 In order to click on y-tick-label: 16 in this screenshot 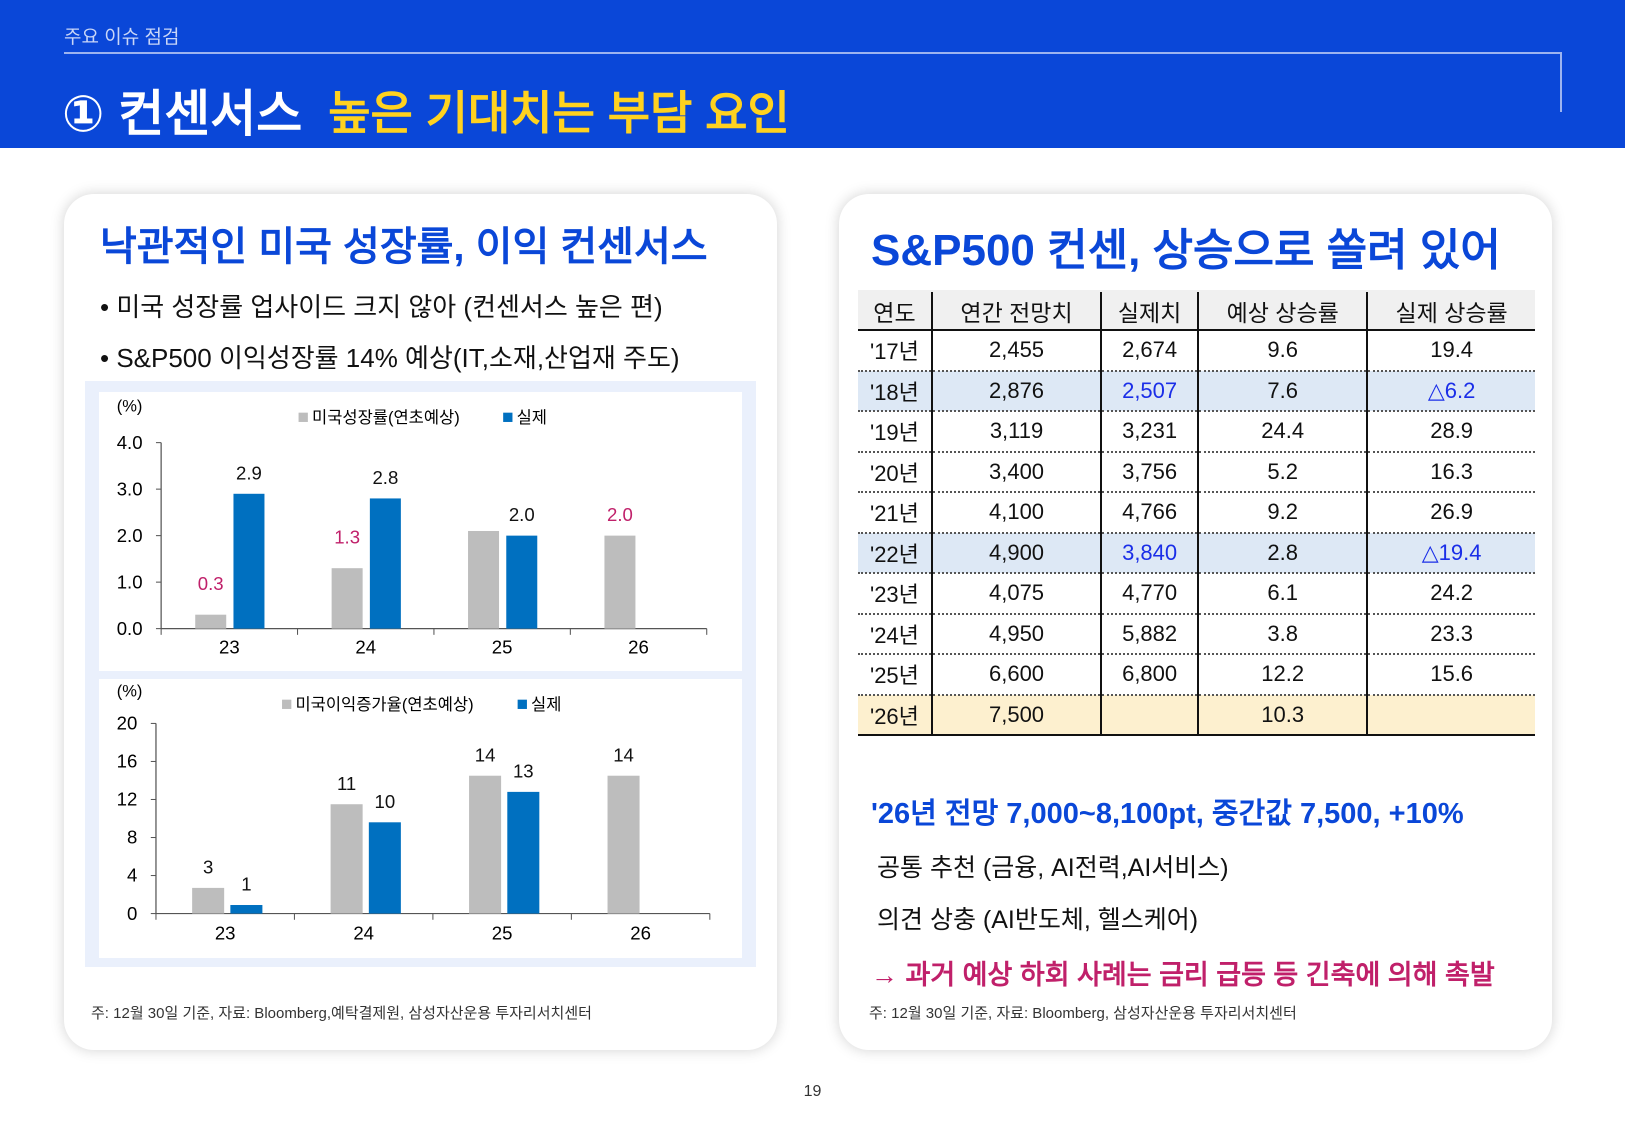, I will do `click(127, 761)`.